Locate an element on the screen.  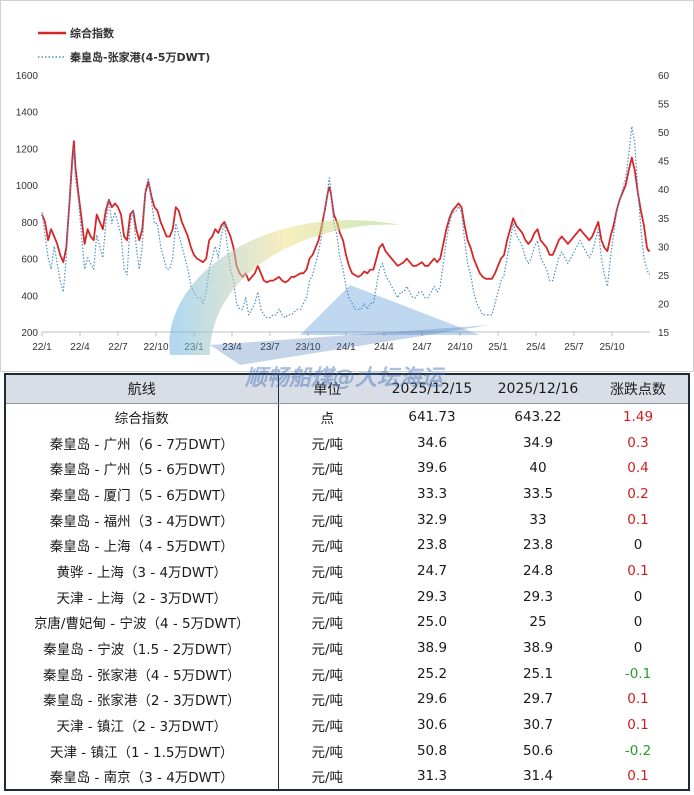
y-right-tick-label: 55 is located at coordinates (664, 105).